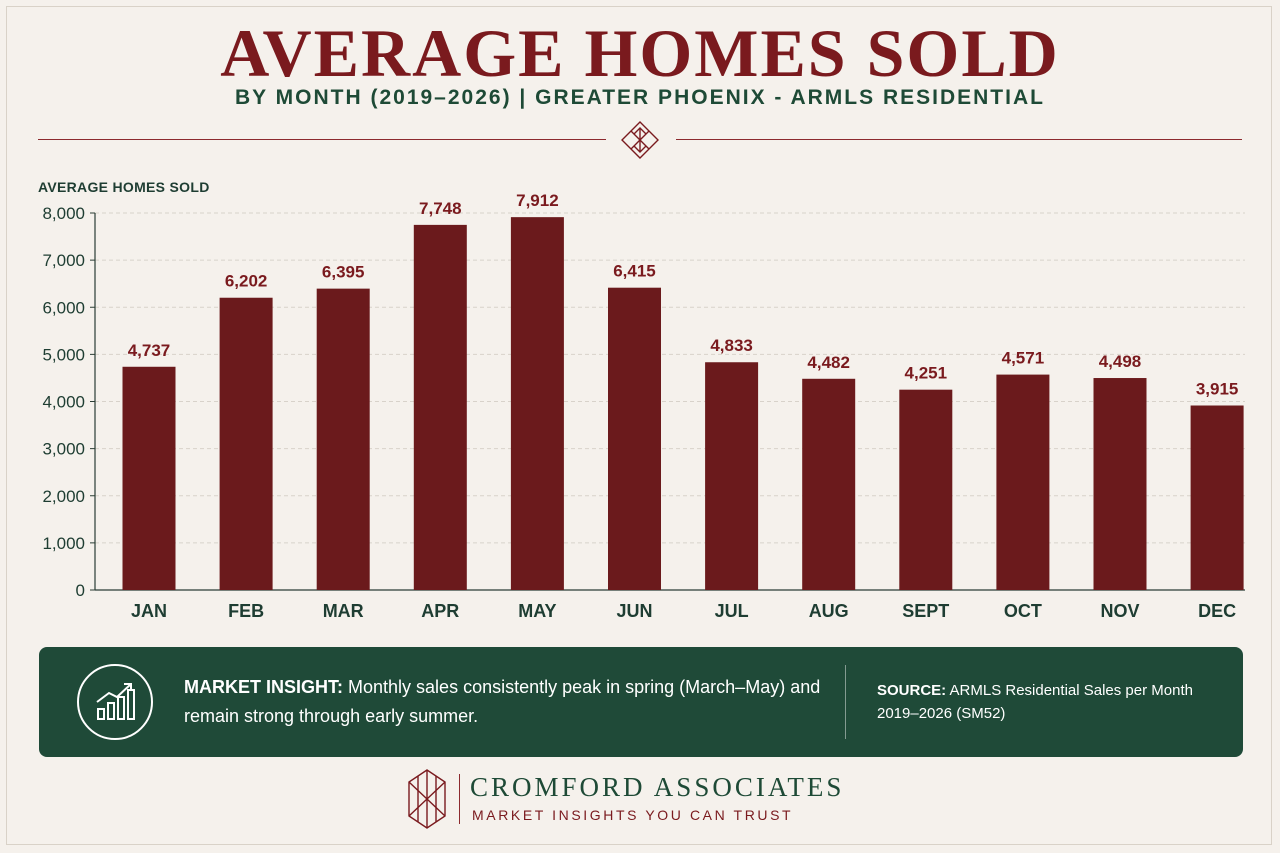 The height and width of the screenshot is (853, 1280). I want to click on bar-aug, so click(829, 484).